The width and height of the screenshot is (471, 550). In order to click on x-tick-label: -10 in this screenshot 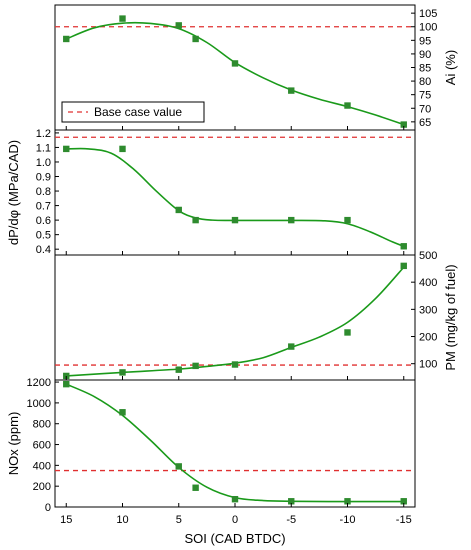, I will do `click(348, 520)`.